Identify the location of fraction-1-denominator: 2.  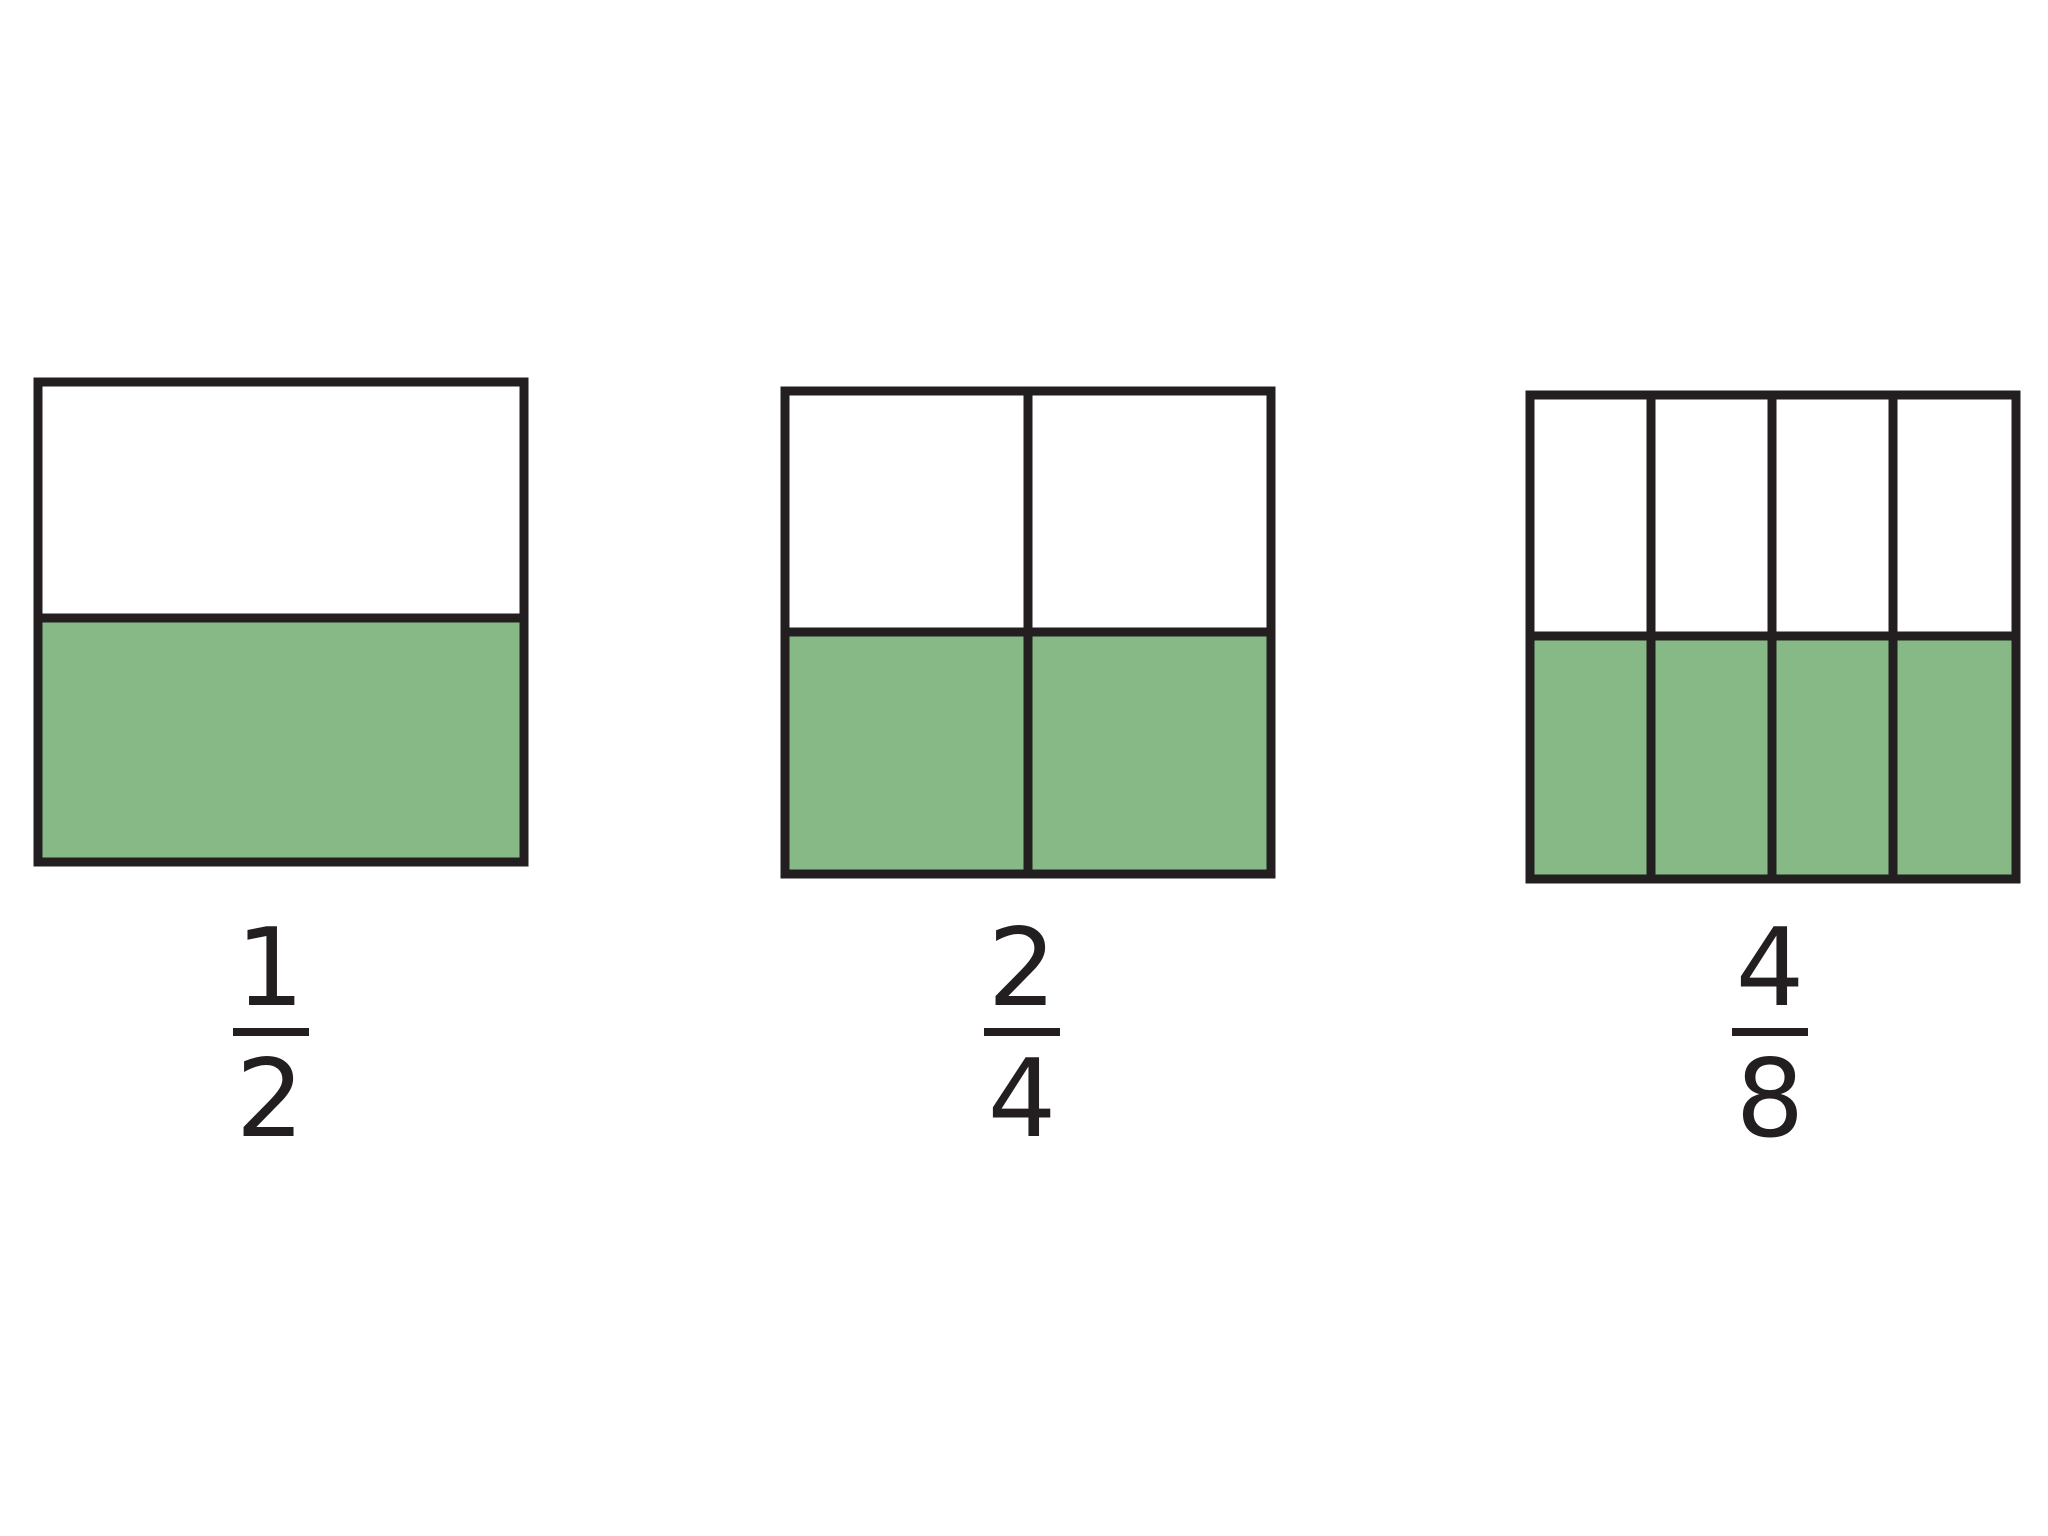
(270, 1099).